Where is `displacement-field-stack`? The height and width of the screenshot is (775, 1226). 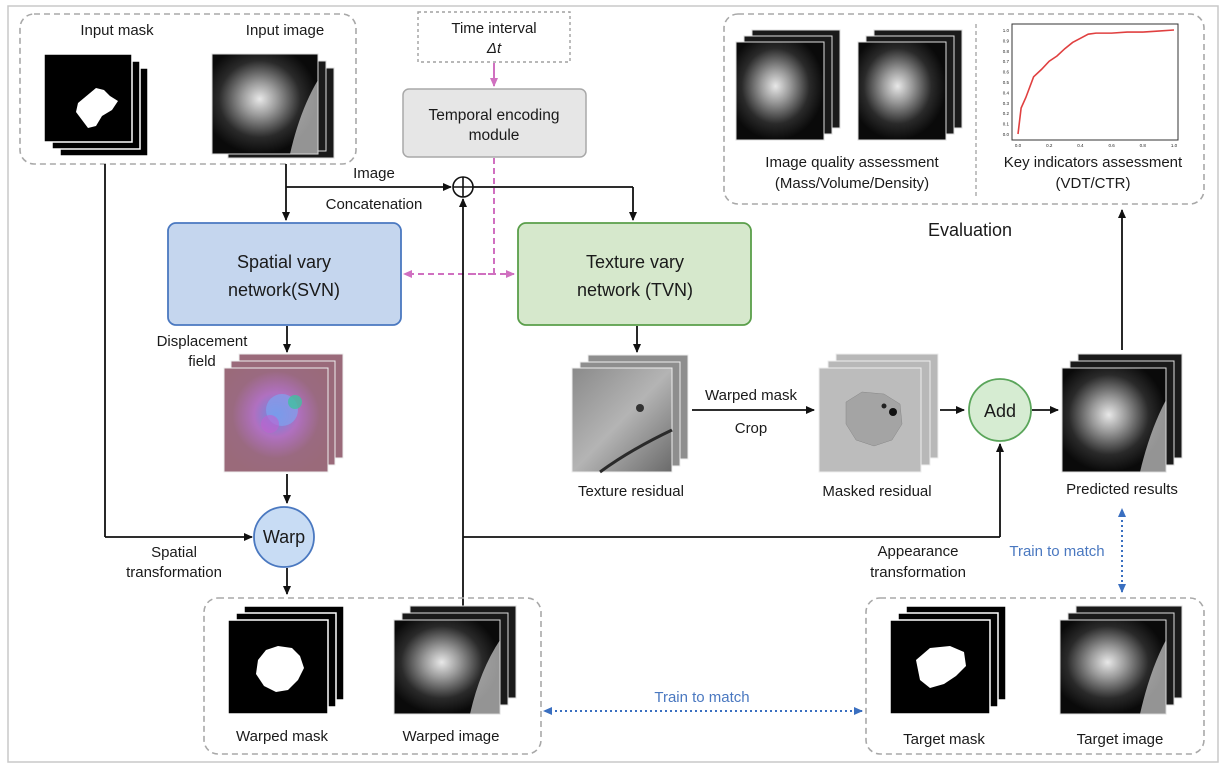
displacement-field-stack is located at coordinates (283, 413).